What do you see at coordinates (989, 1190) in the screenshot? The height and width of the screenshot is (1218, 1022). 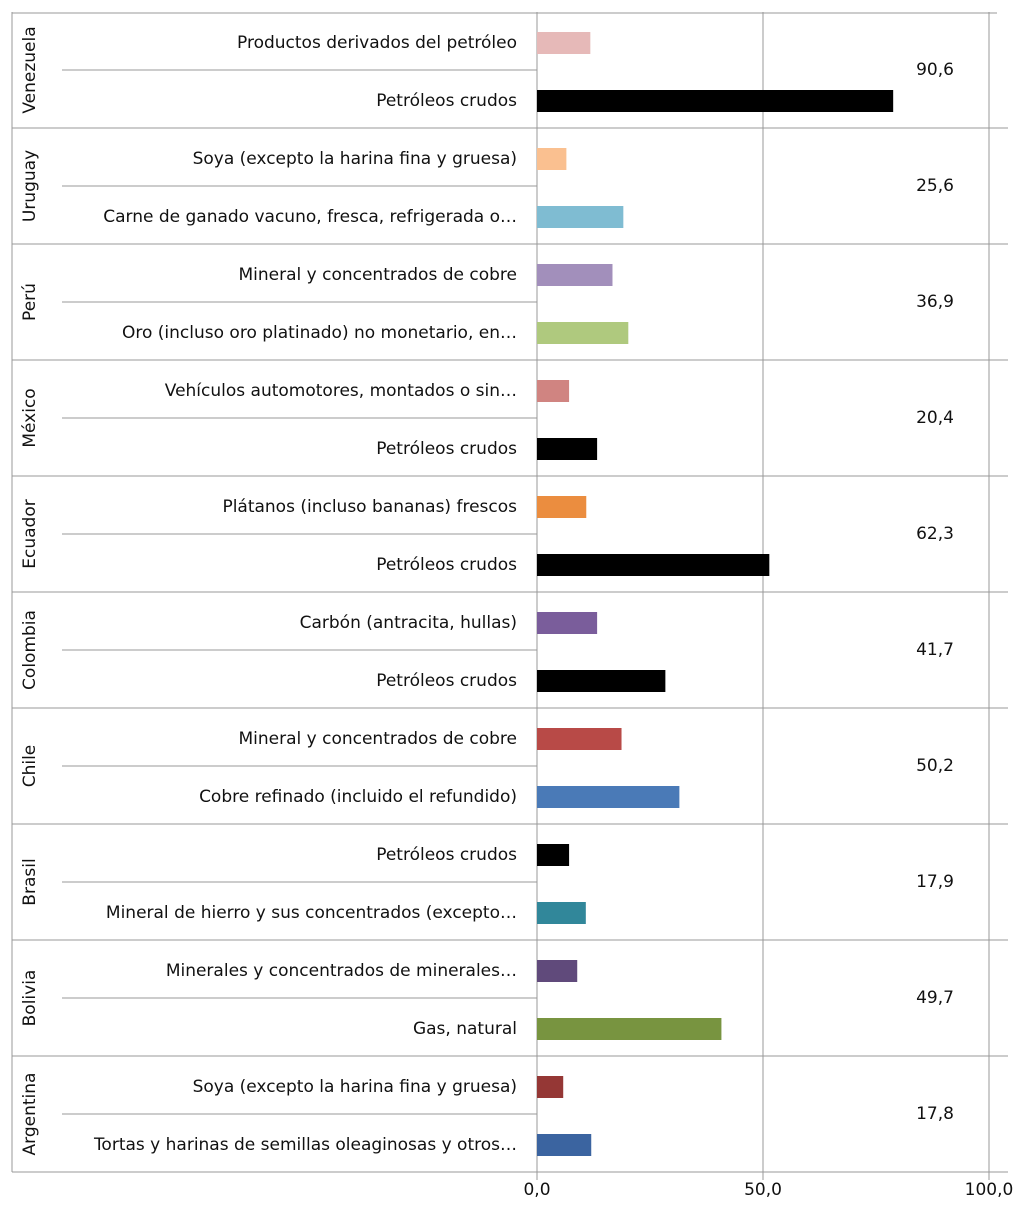 I see `x-tick-label: 100,0` at bounding box center [989, 1190].